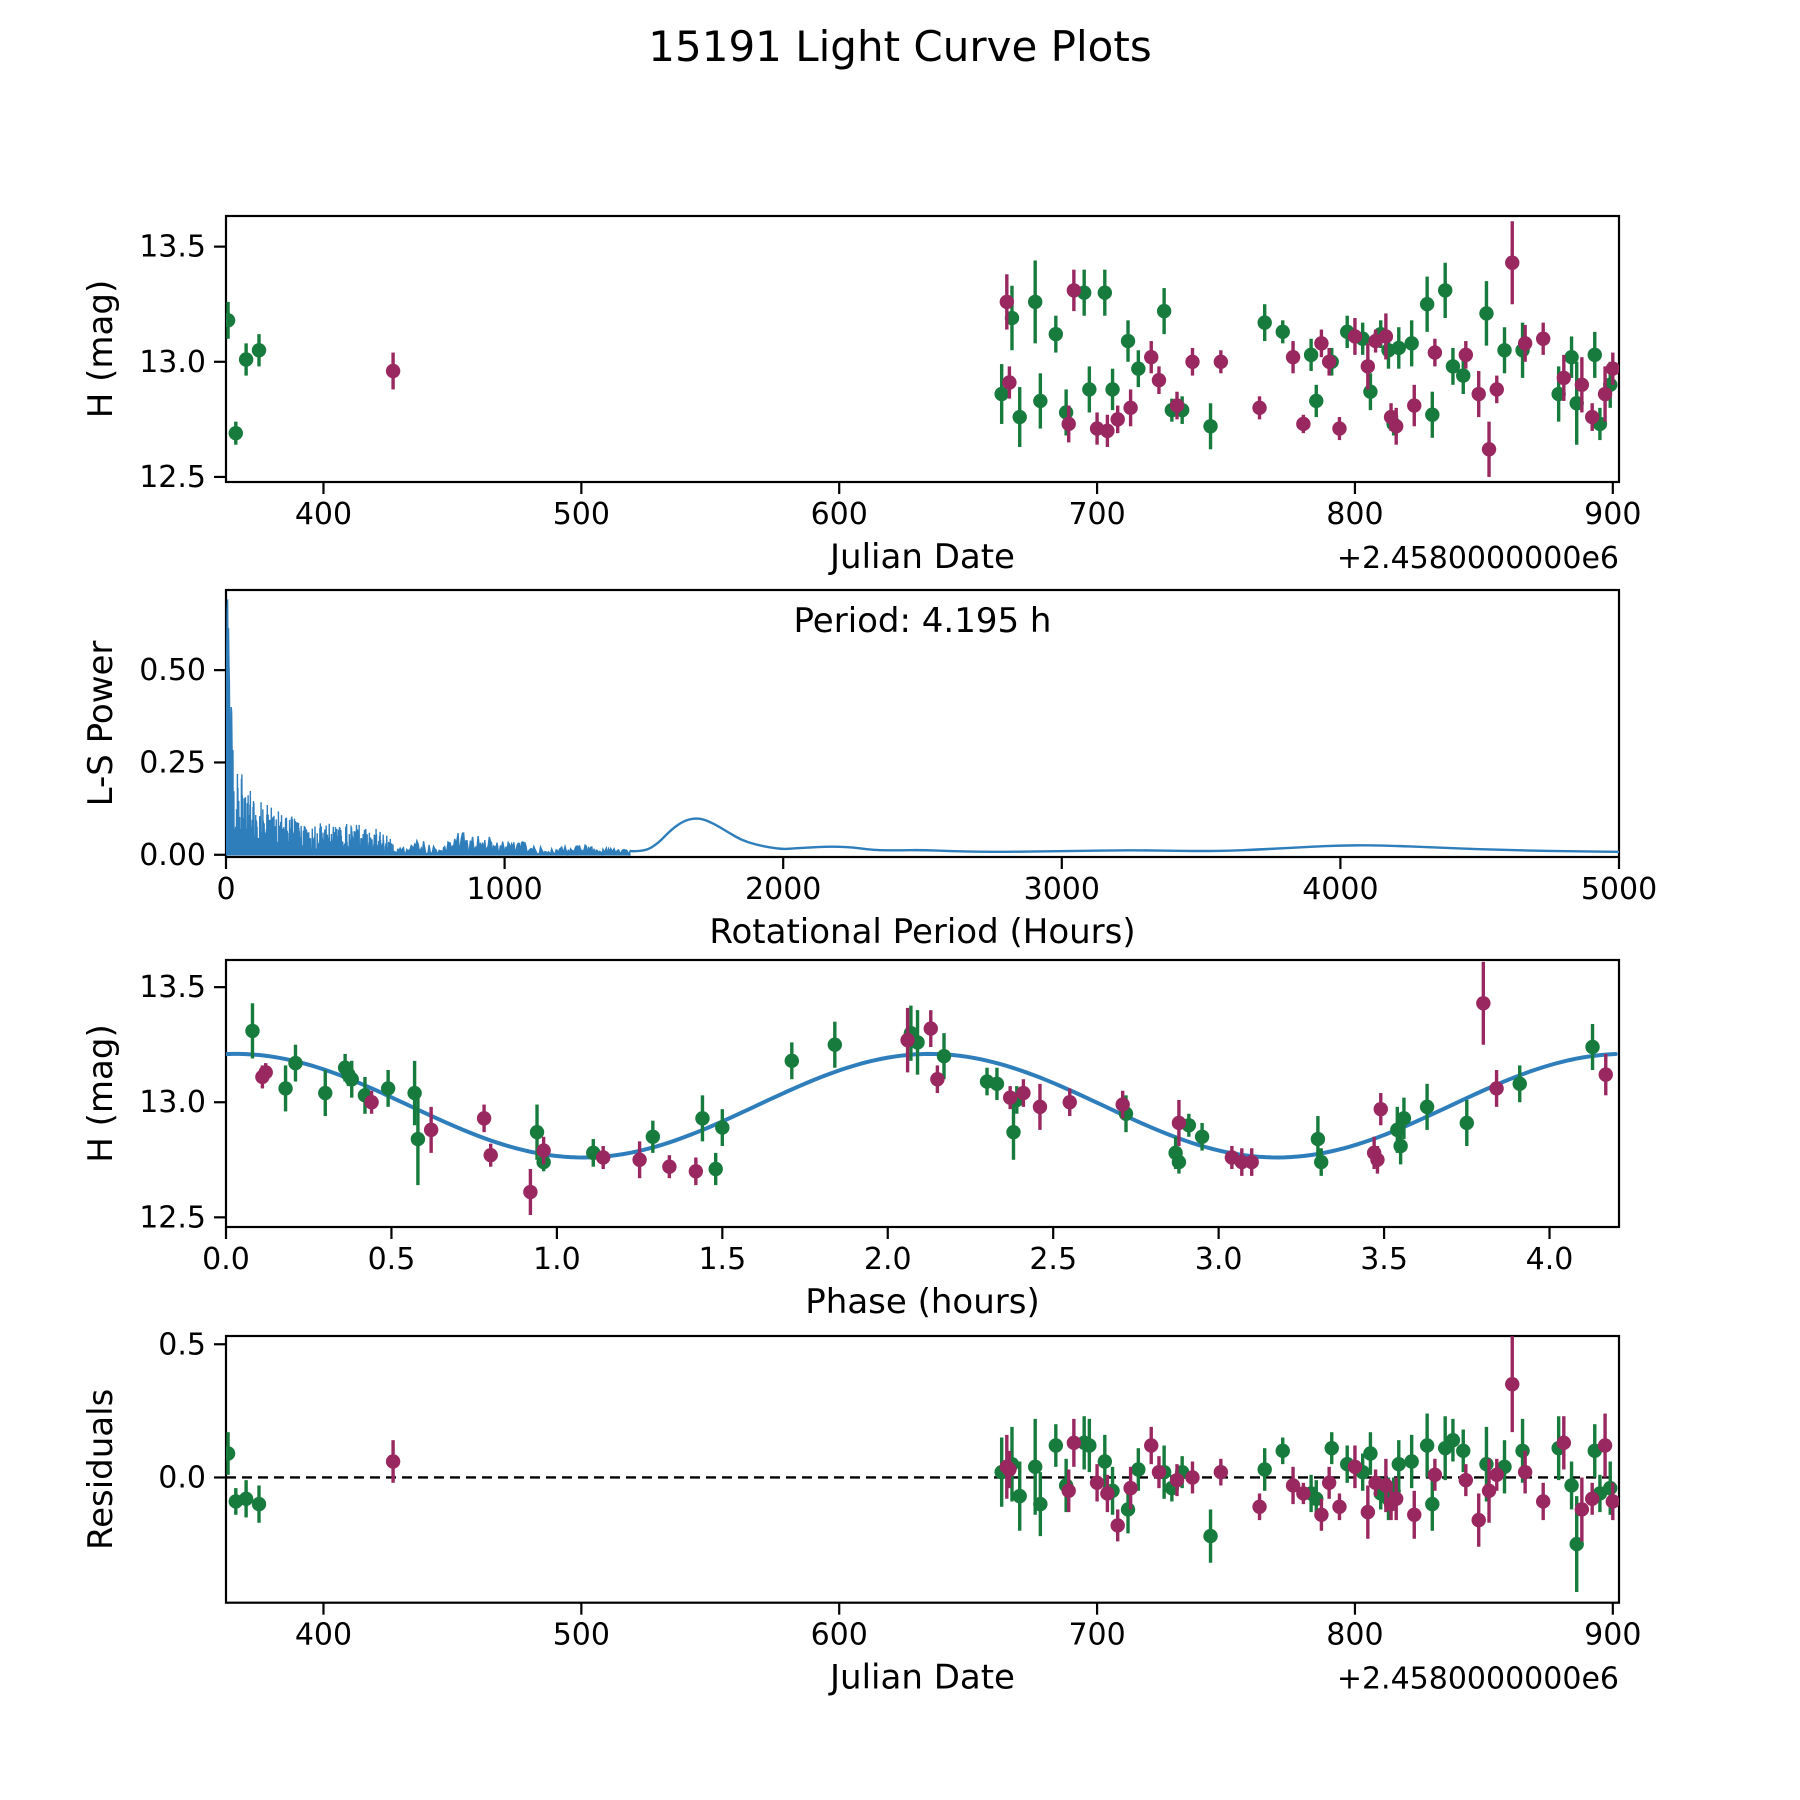 This screenshot has height=1800, width=1800. Describe the element at coordinates (887, 1252) in the screenshot. I see `x-axis: 0.0 0.5 1.0 1.5 2.0 2.5 3.0 3.5 4.0` at that location.